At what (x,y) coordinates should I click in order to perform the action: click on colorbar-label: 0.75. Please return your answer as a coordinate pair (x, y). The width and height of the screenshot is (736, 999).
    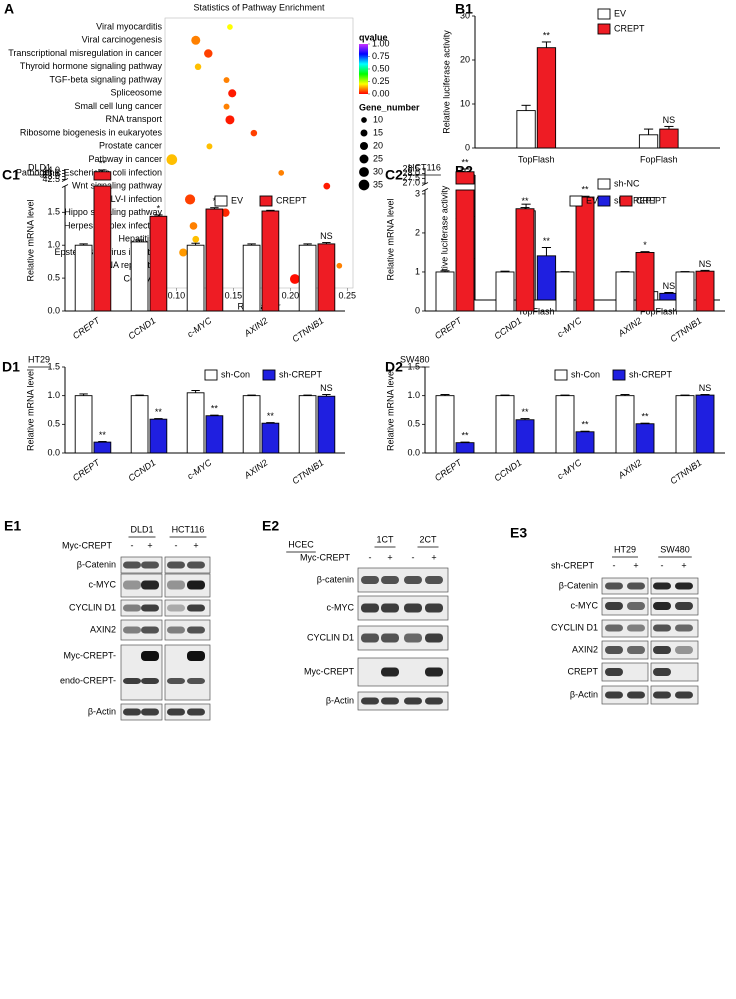
    Looking at the image, I should click on (381, 56).